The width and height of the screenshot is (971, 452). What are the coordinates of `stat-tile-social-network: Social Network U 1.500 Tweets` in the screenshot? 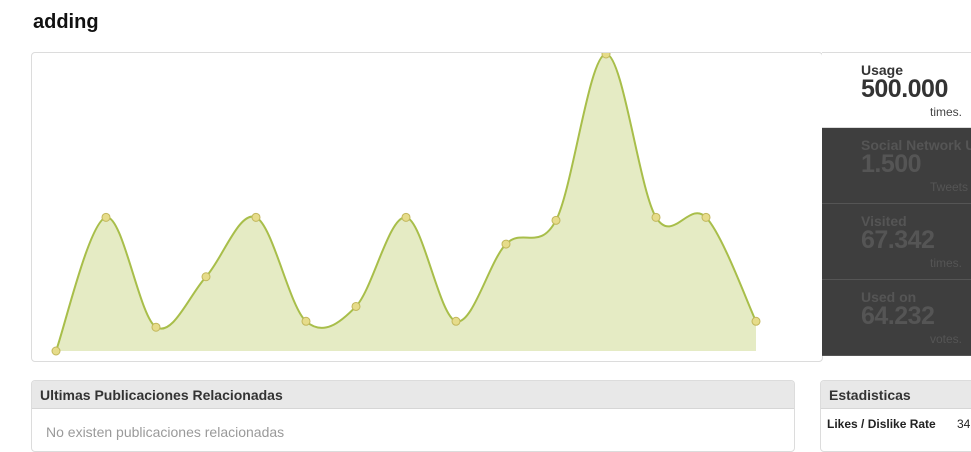 It's located at (896, 166).